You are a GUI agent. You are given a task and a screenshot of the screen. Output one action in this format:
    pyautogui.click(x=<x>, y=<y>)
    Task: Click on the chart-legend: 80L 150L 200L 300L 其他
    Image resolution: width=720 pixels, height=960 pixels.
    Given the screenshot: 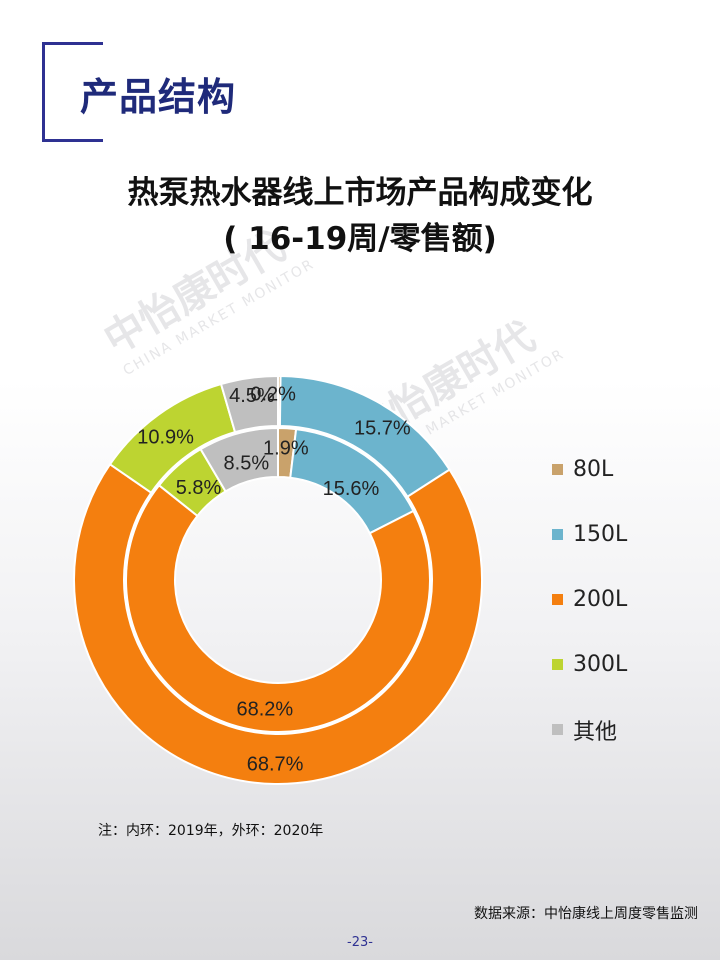 What is the action you would take?
    pyautogui.click(x=589, y=599)
    